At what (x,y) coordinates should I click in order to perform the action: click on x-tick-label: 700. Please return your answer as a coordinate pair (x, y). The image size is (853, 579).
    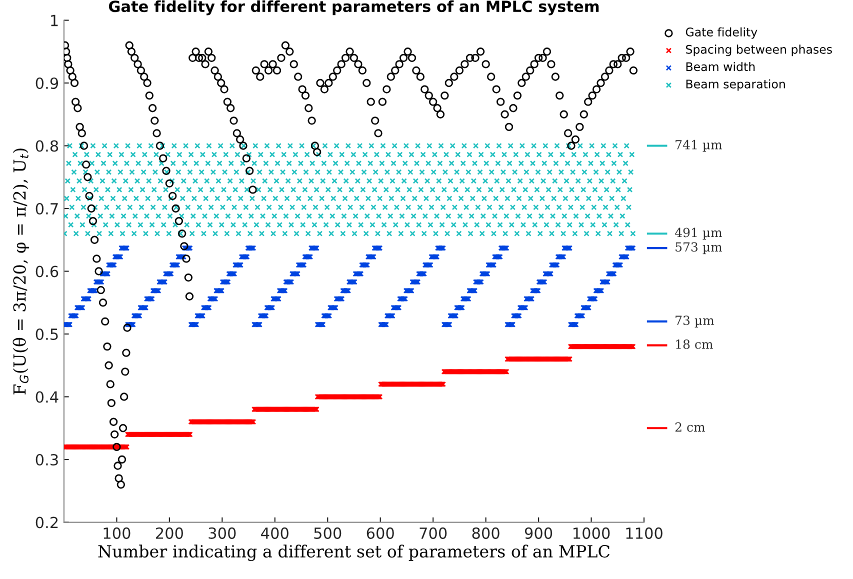
    Looking at the image, I should click on (433, 533).